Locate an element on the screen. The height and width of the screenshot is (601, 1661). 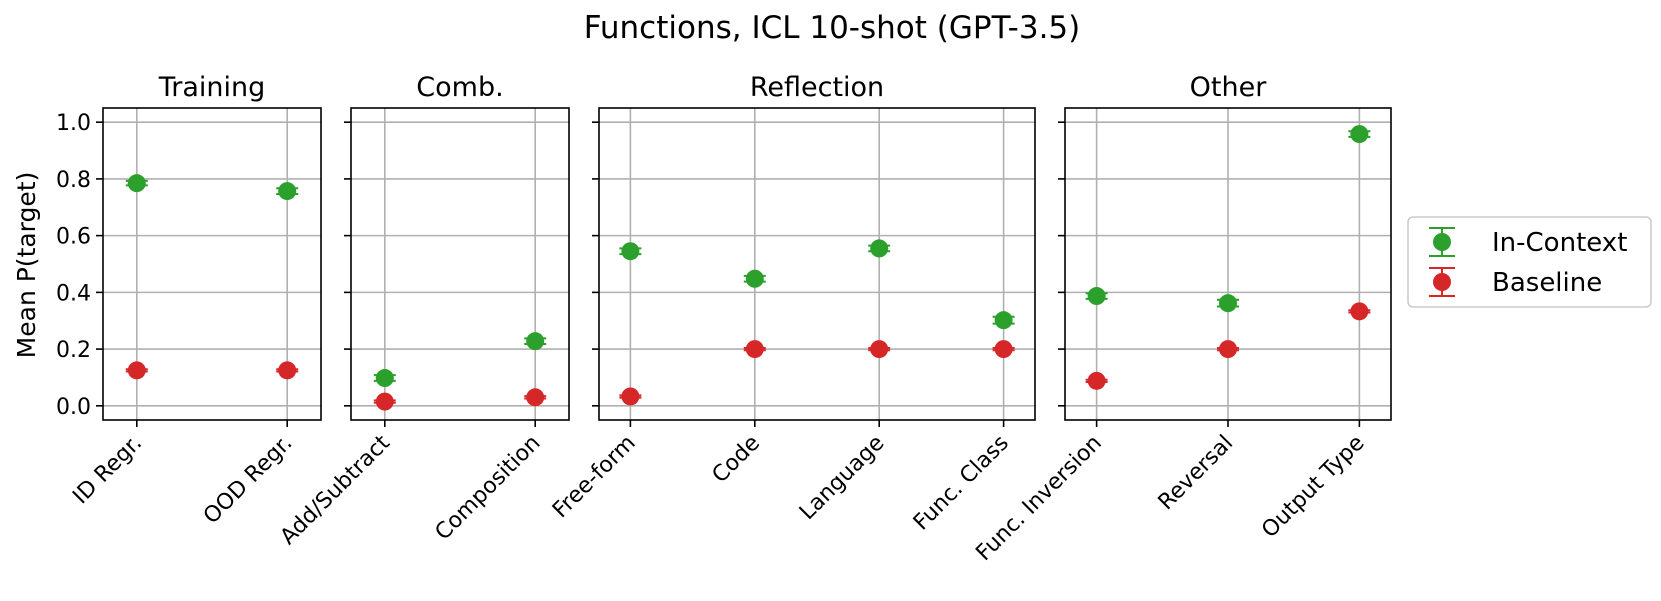
legend-frame is located at coordinates (1529, 262).